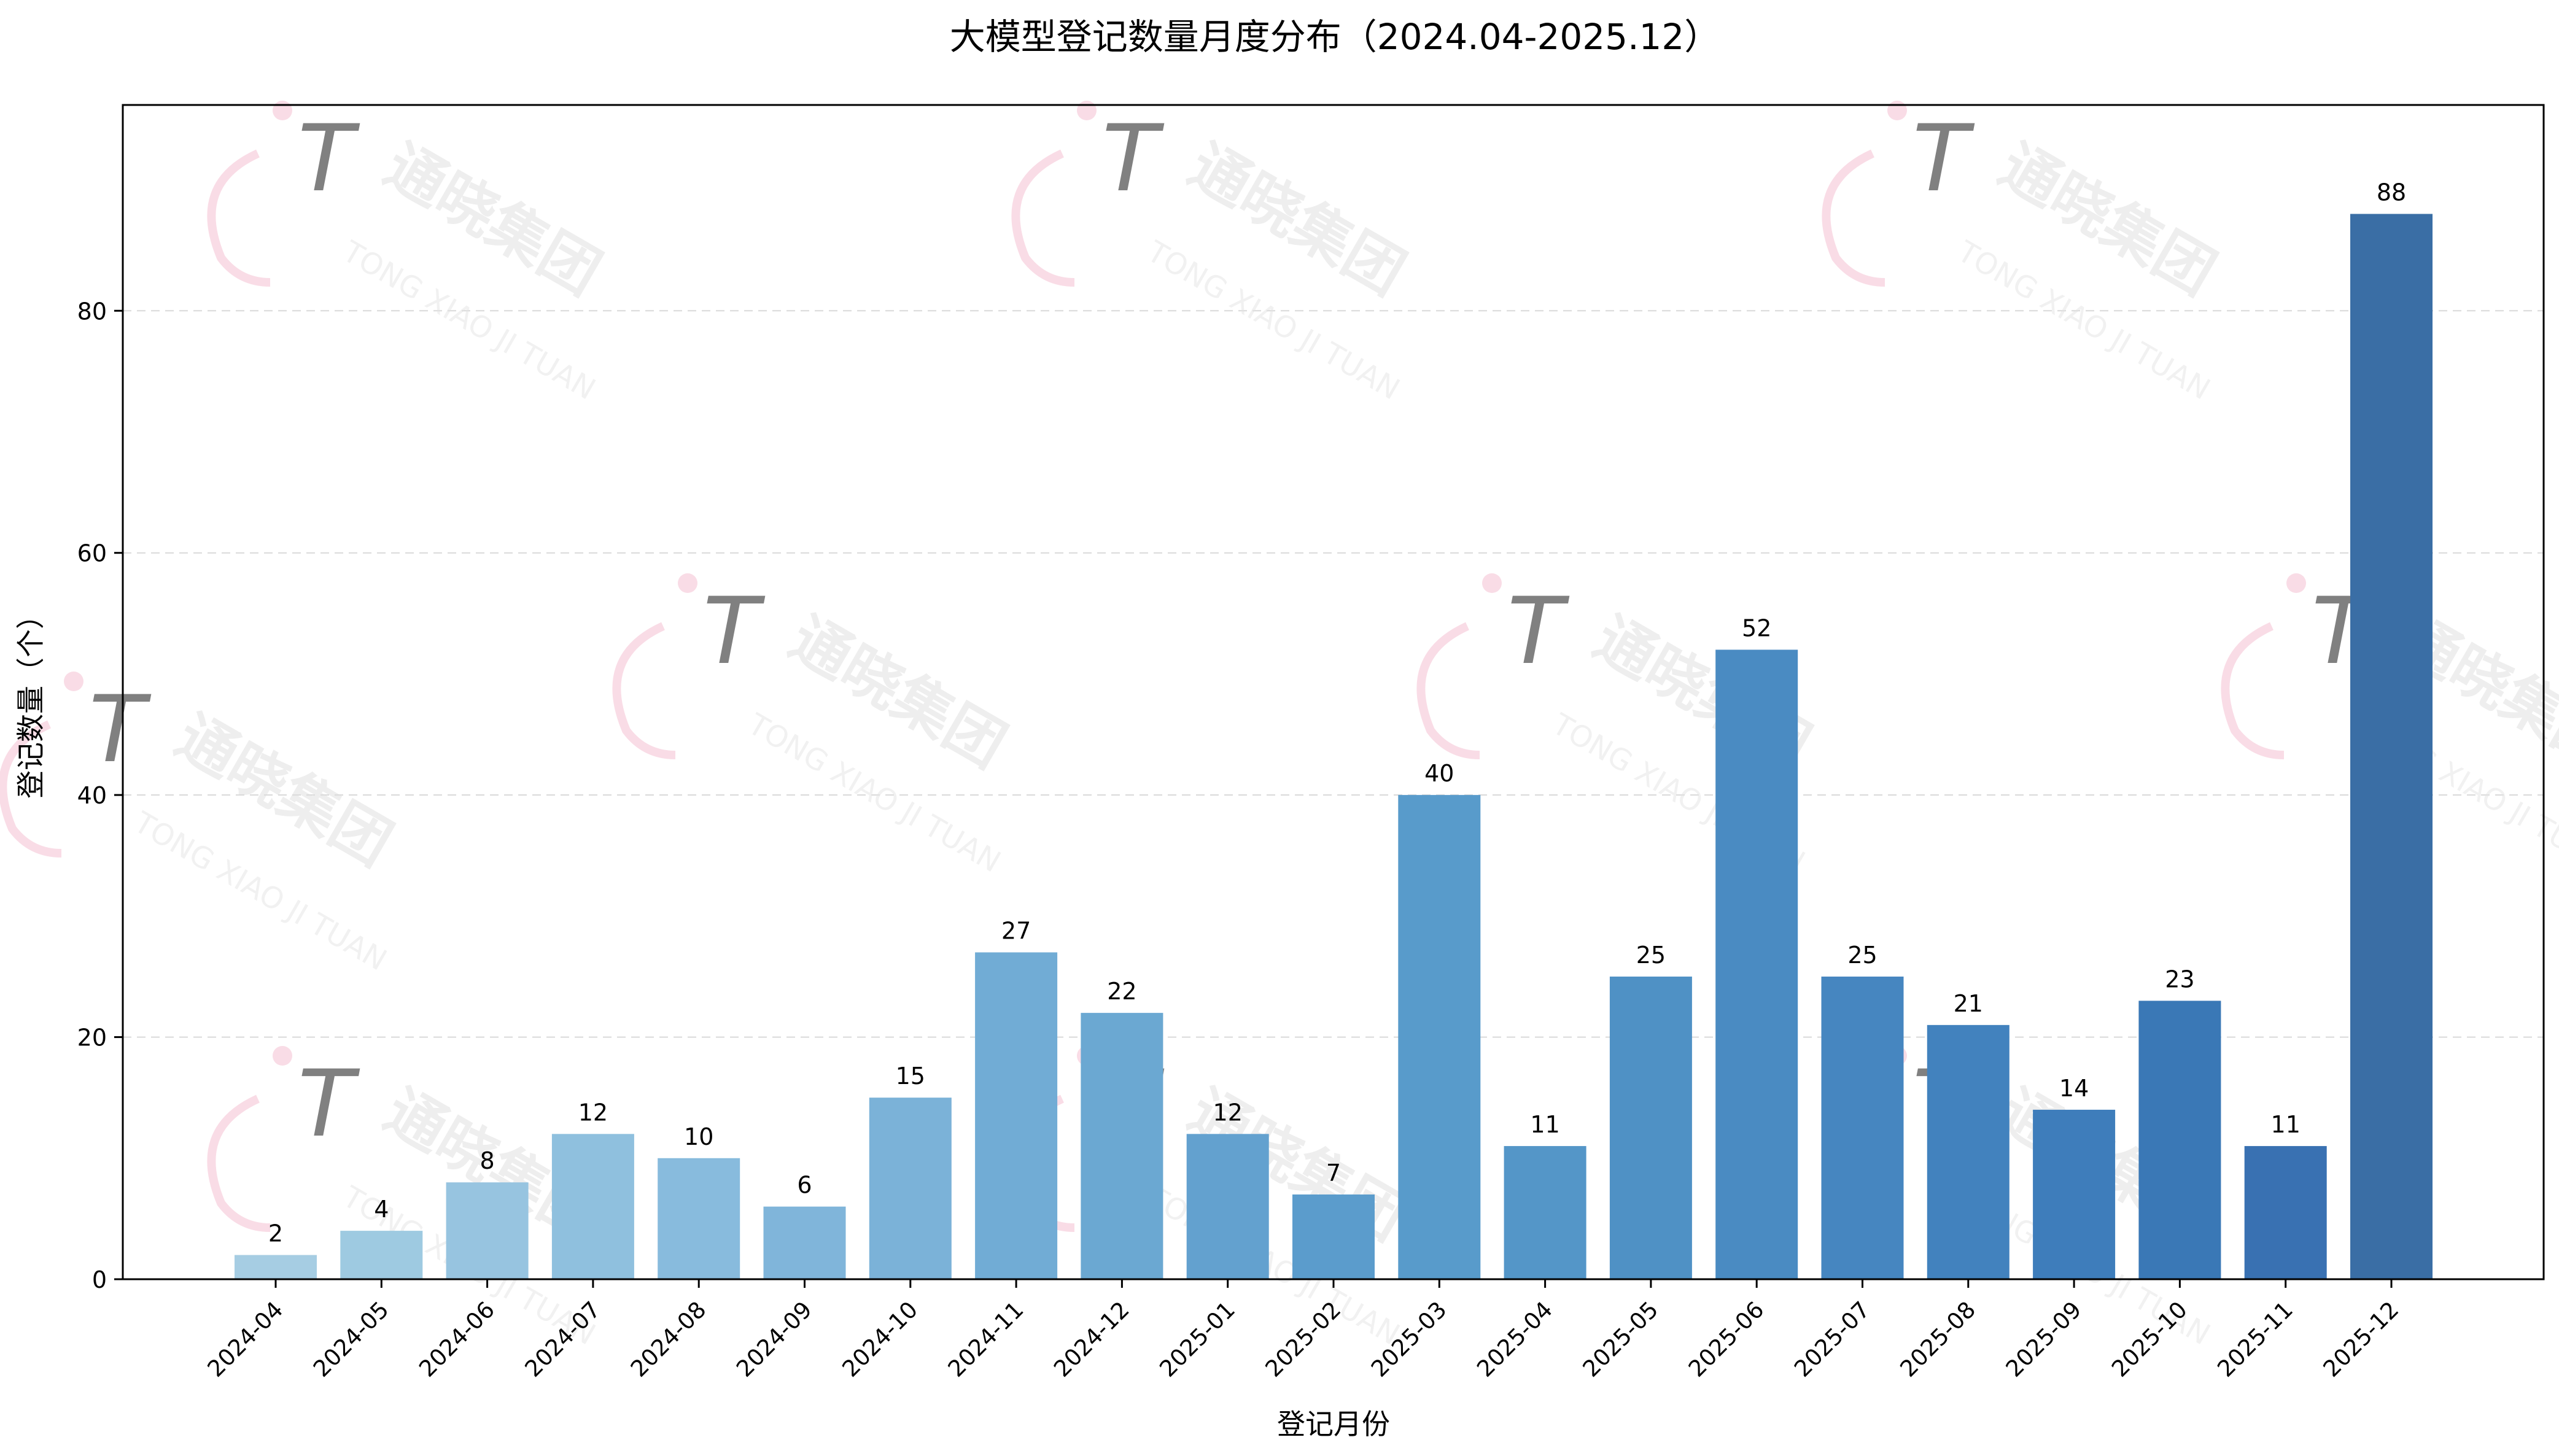  Describe the element at coordinates (1121, 991) in the screenshot. I see `bar-value-label: 22` at that location.